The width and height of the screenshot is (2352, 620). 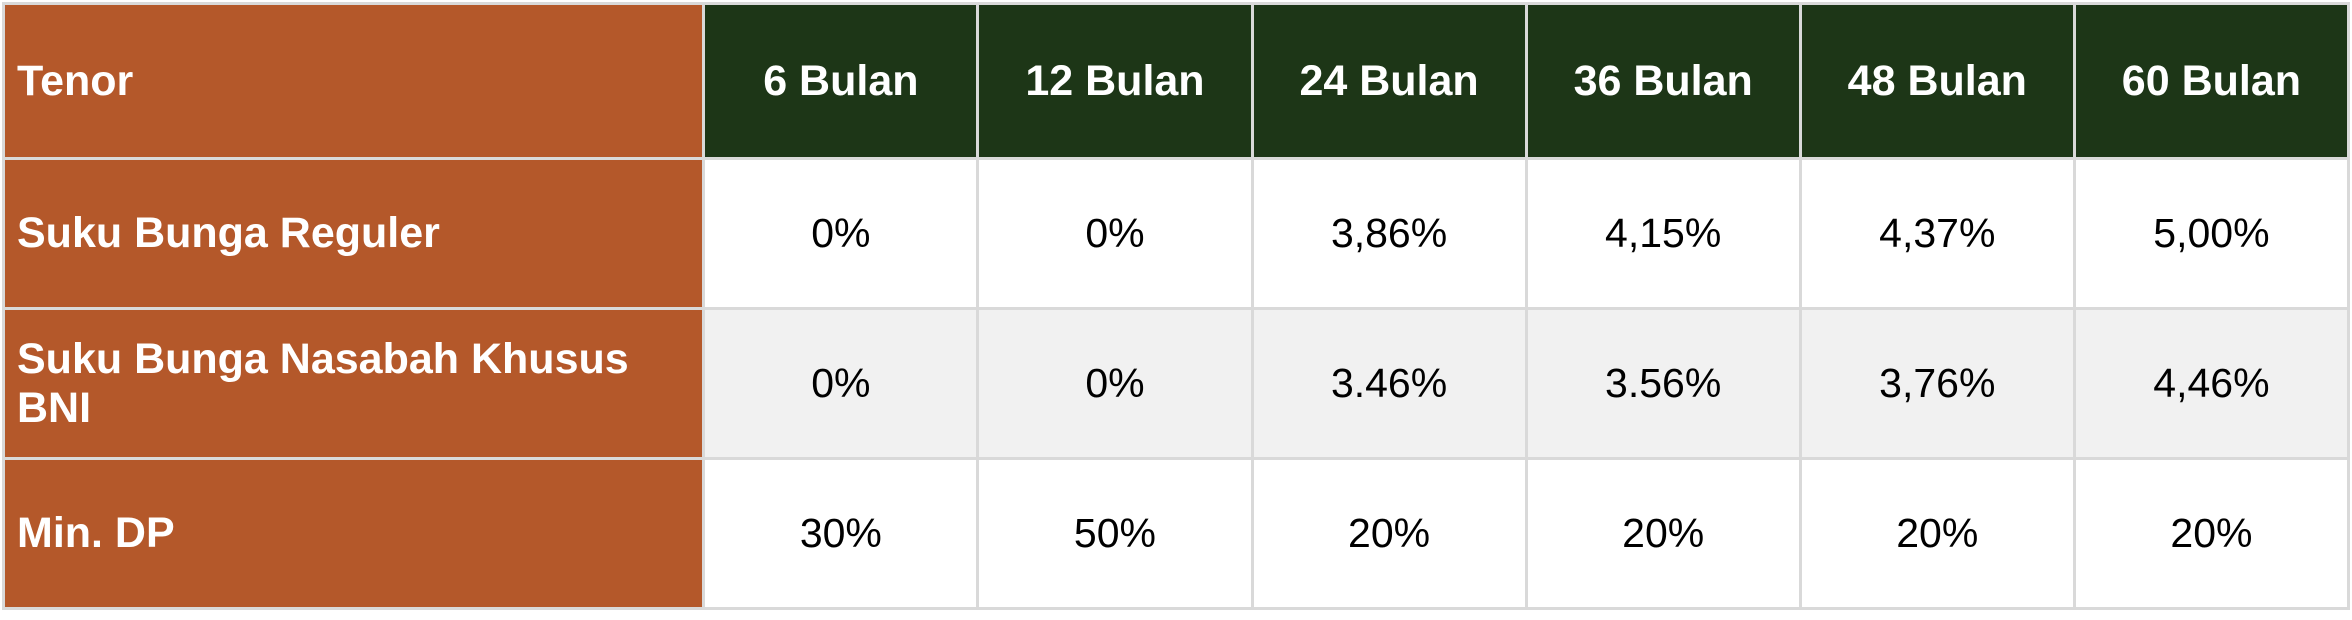 I want to click on table-cell: 3.56%, so click(x=1663, y=383).